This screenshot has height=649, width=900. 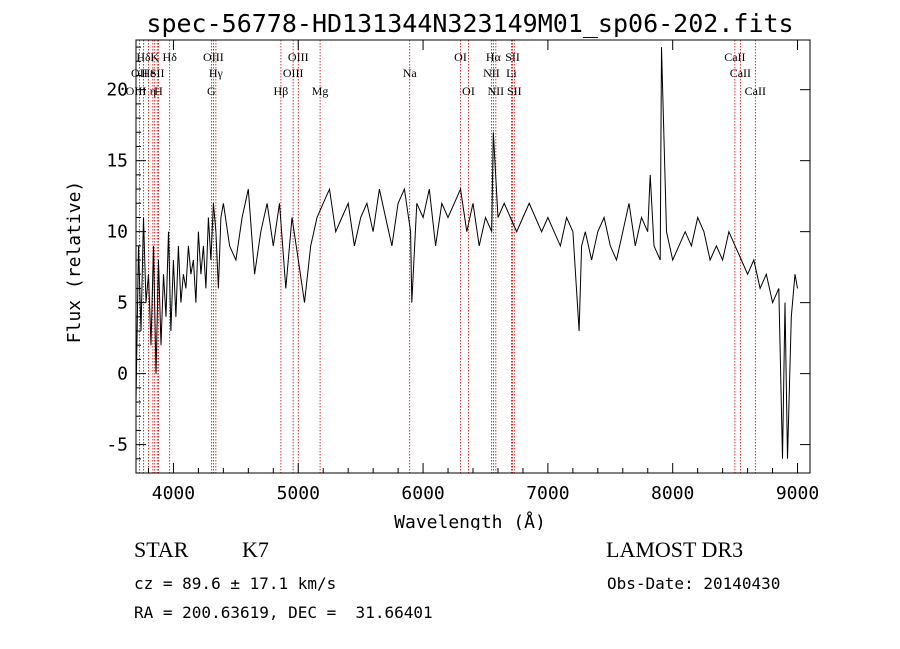 I want to click on x-axis-label: Wavelength (Å), so click(x=470, y=520).